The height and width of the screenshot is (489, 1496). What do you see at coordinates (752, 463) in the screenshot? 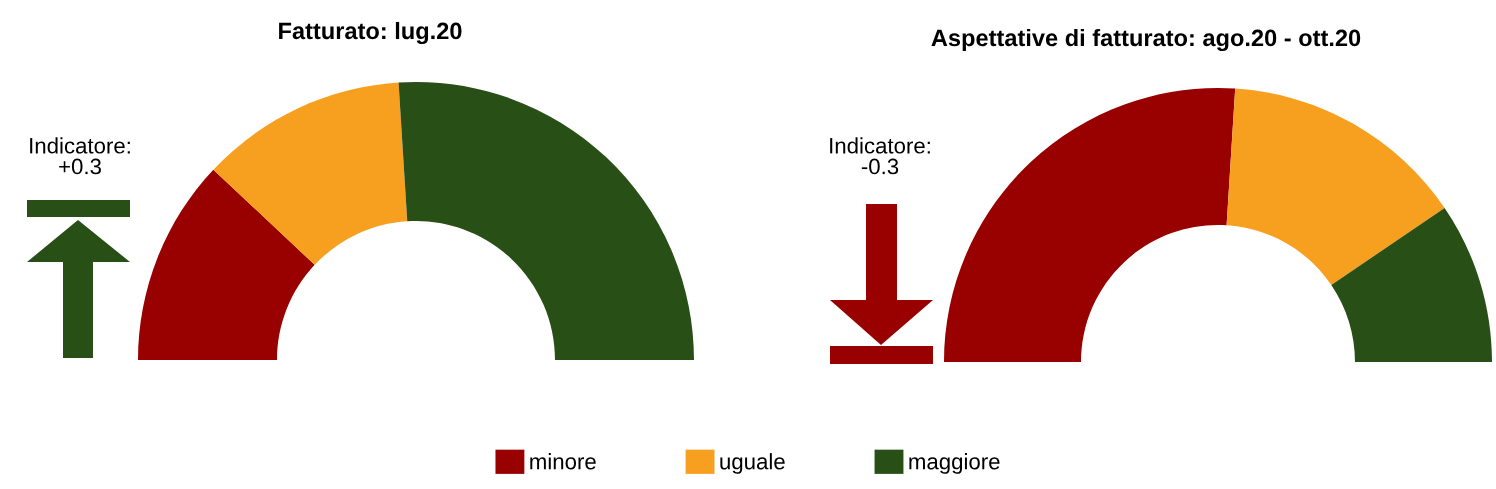
I see `legend-label: uguale` at bounding box center [752, 463].